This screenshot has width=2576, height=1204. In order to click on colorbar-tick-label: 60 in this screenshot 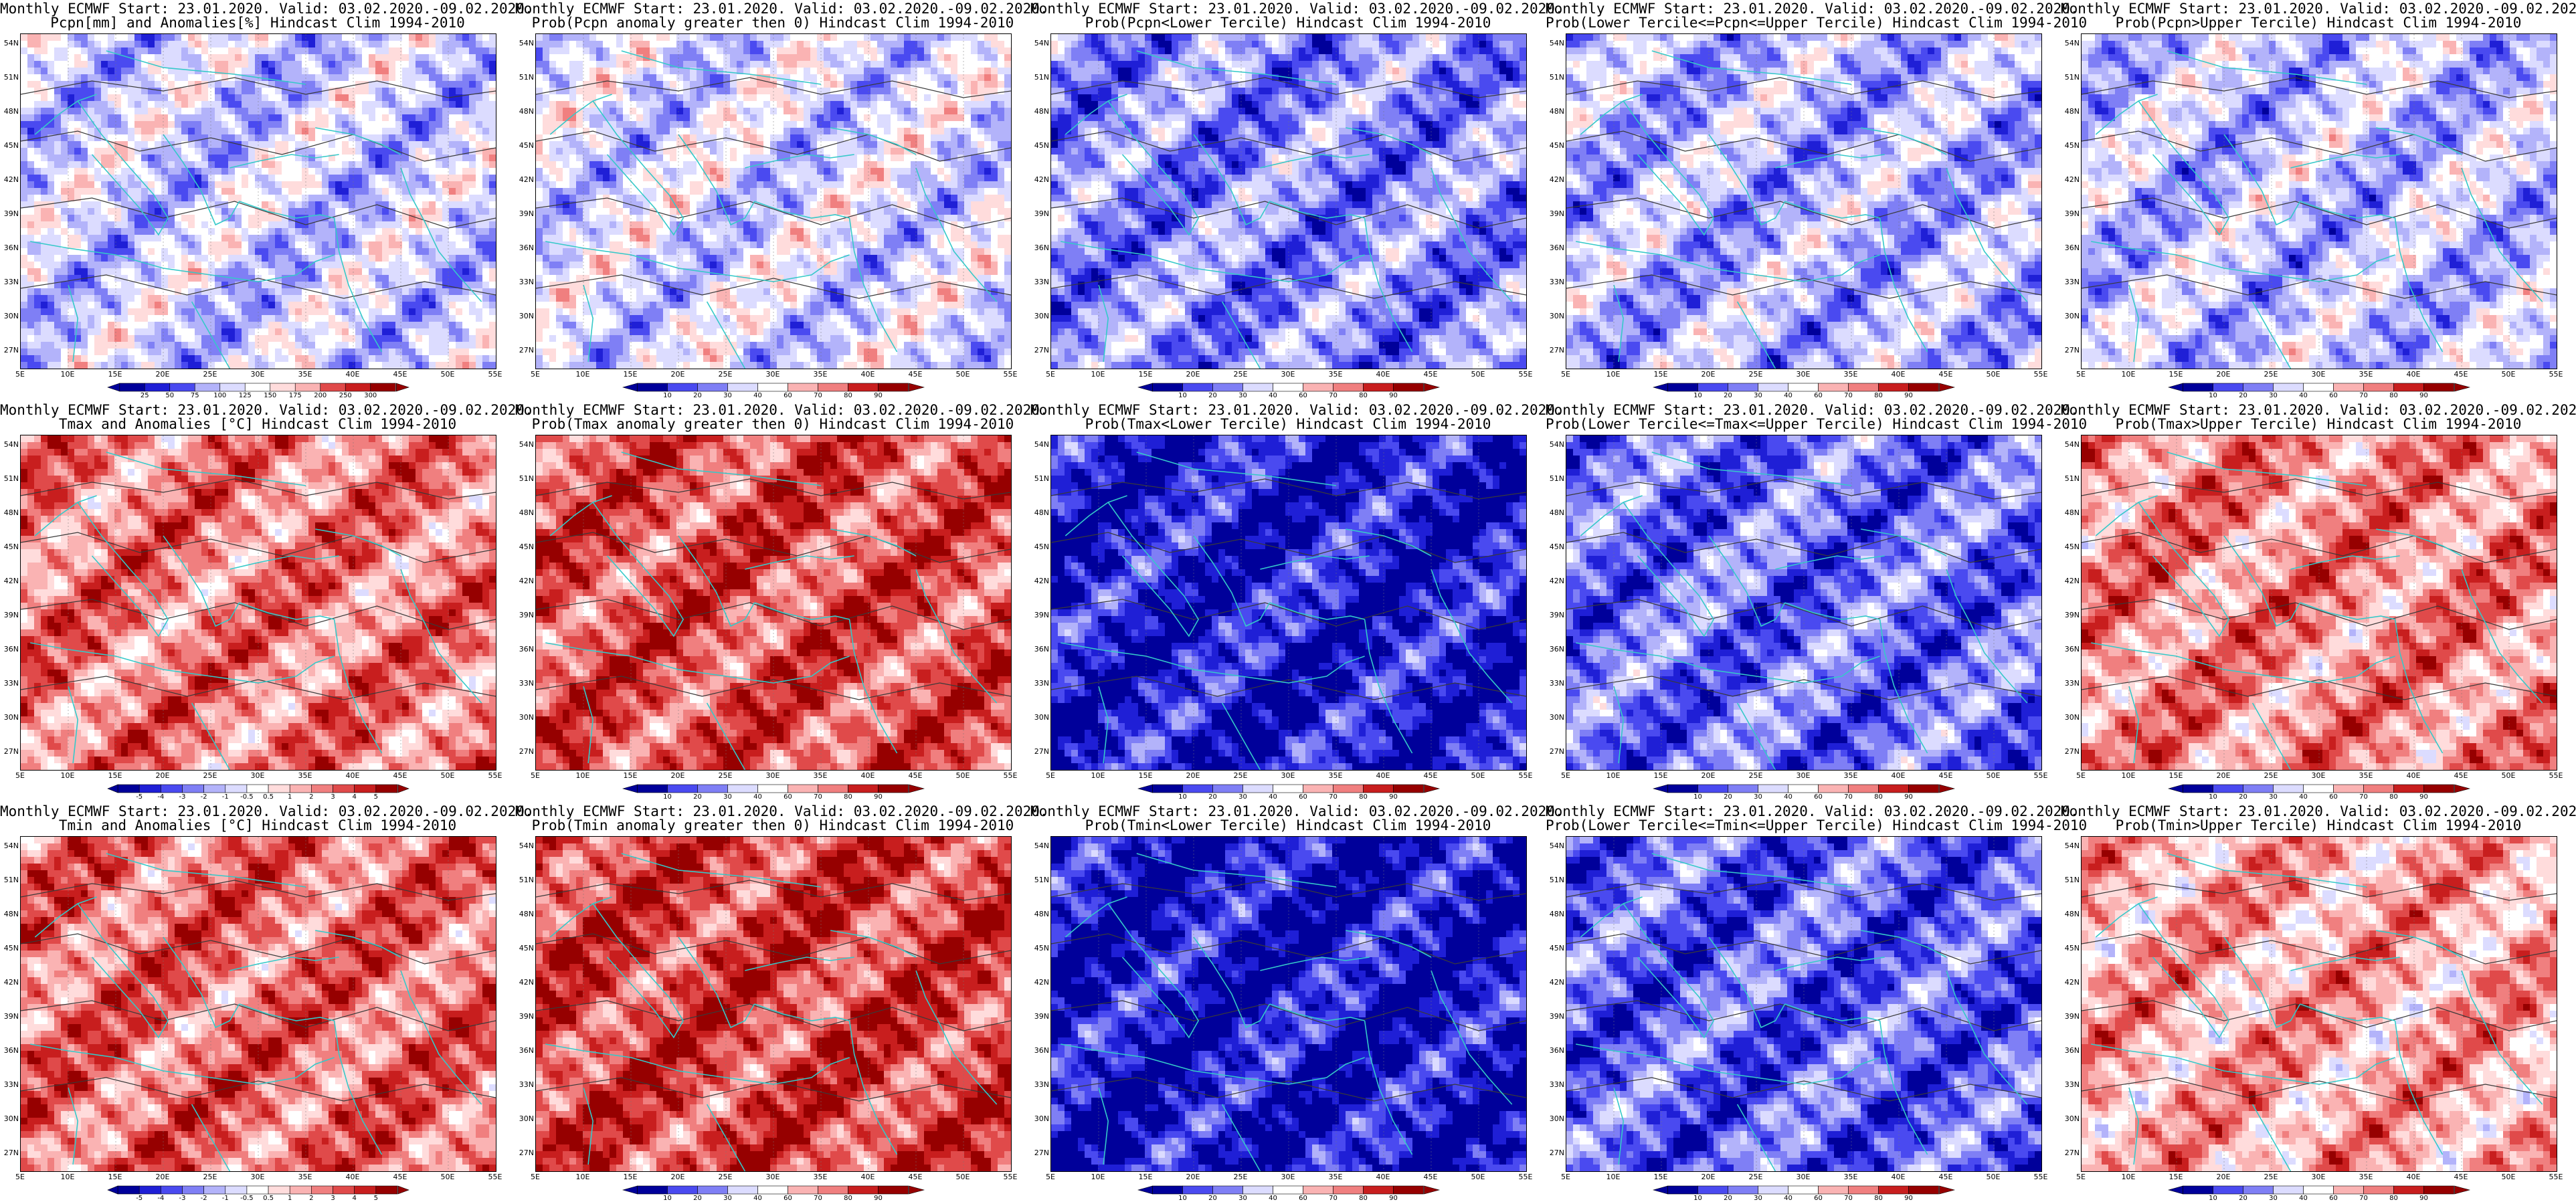, I will do `click(2334, 395)`.